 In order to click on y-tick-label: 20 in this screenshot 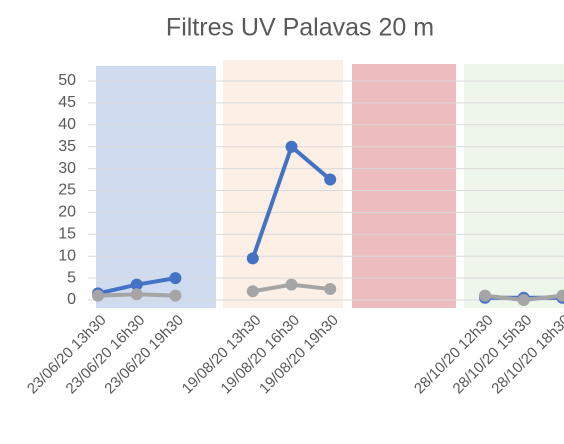, I will do `click(67, 212)`.